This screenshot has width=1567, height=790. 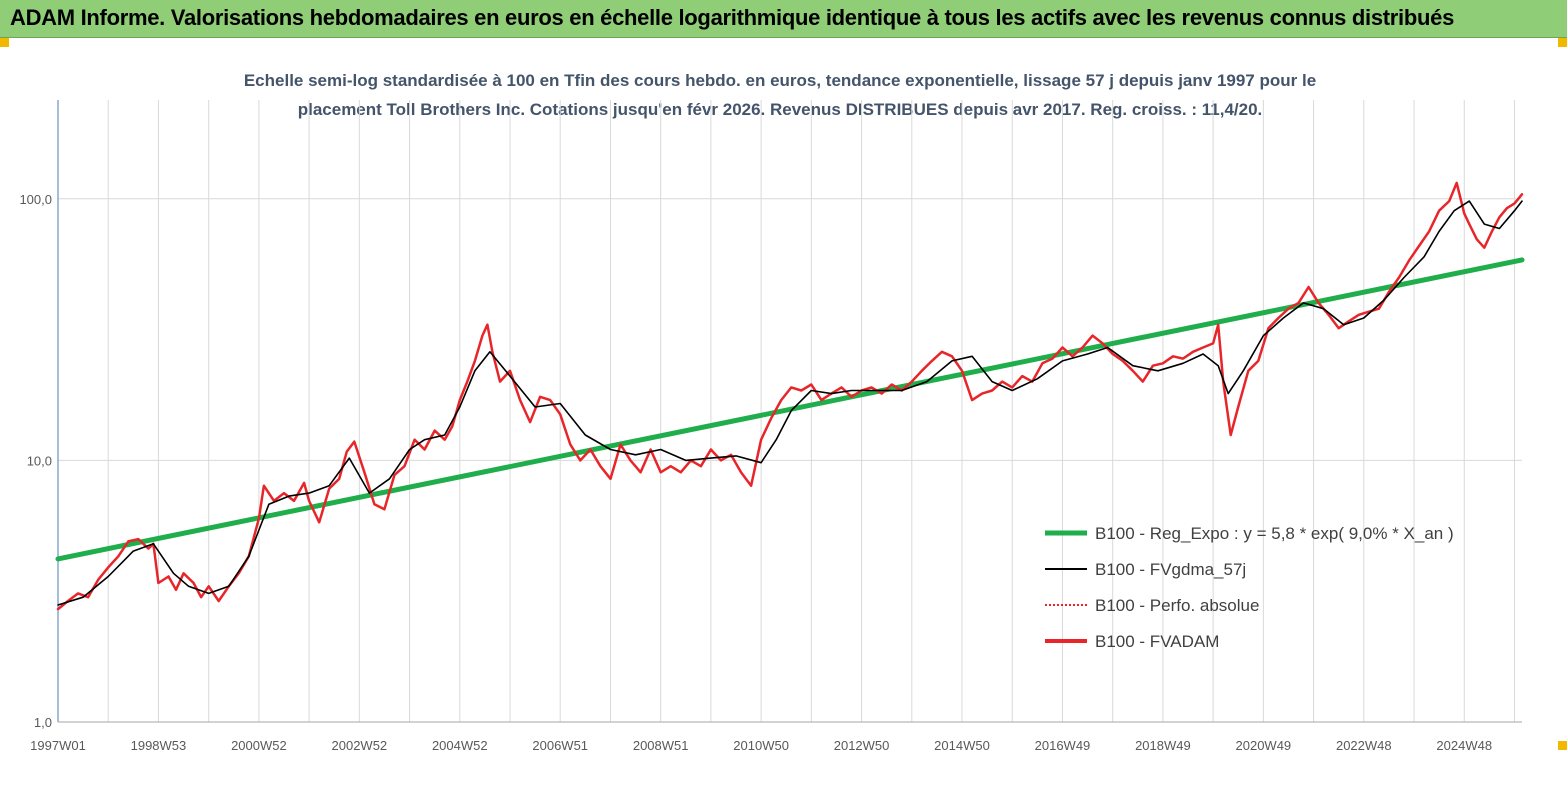 What do you see at coordinates (1364, 745) in the screenshot?
I see `x-tick-label-13: 2022W48` at bounding box center [1364, 745].